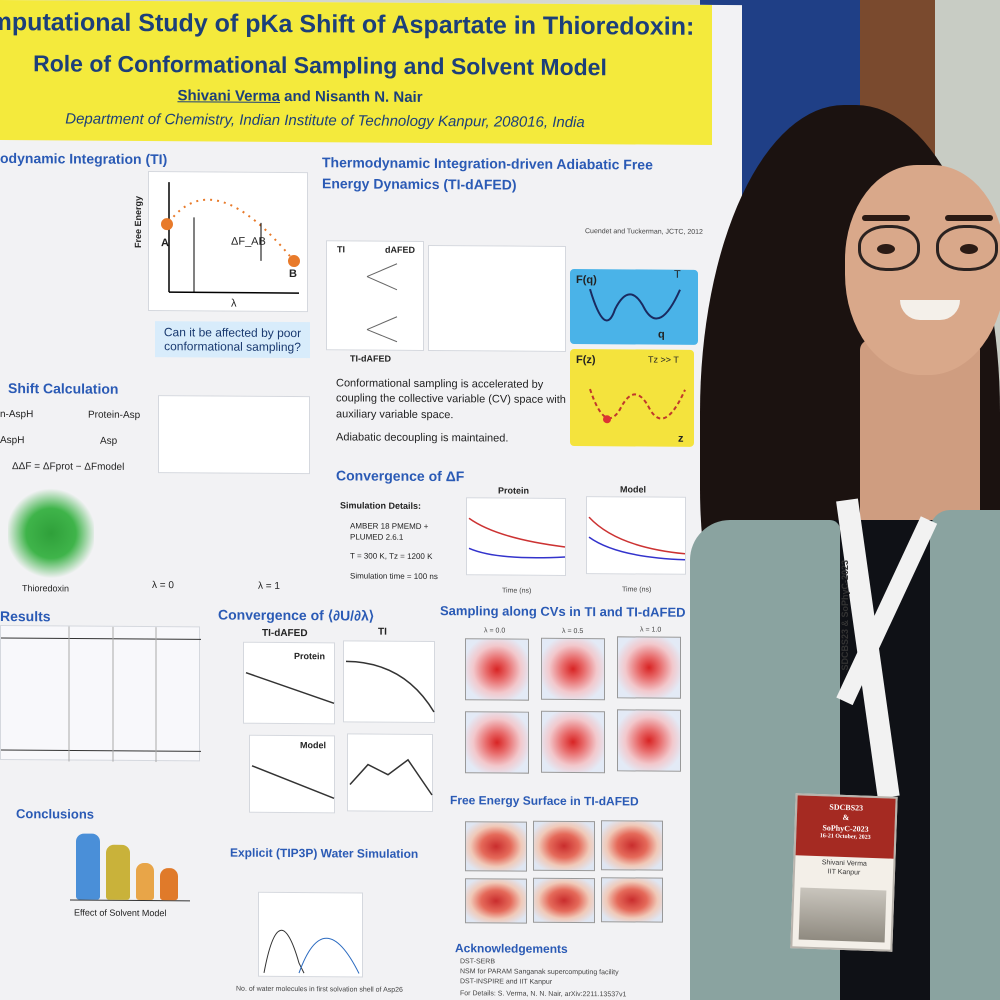  Describe the element at coordinates (118, 872) in the screenshot. I see `bar-tip3p` at that location.